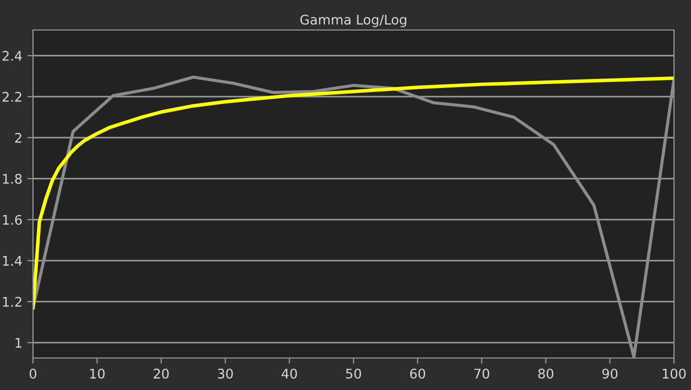  Describe the element at coordinates (610, 373) in the screenshot. I see `x-tick-label: 90` at that location.